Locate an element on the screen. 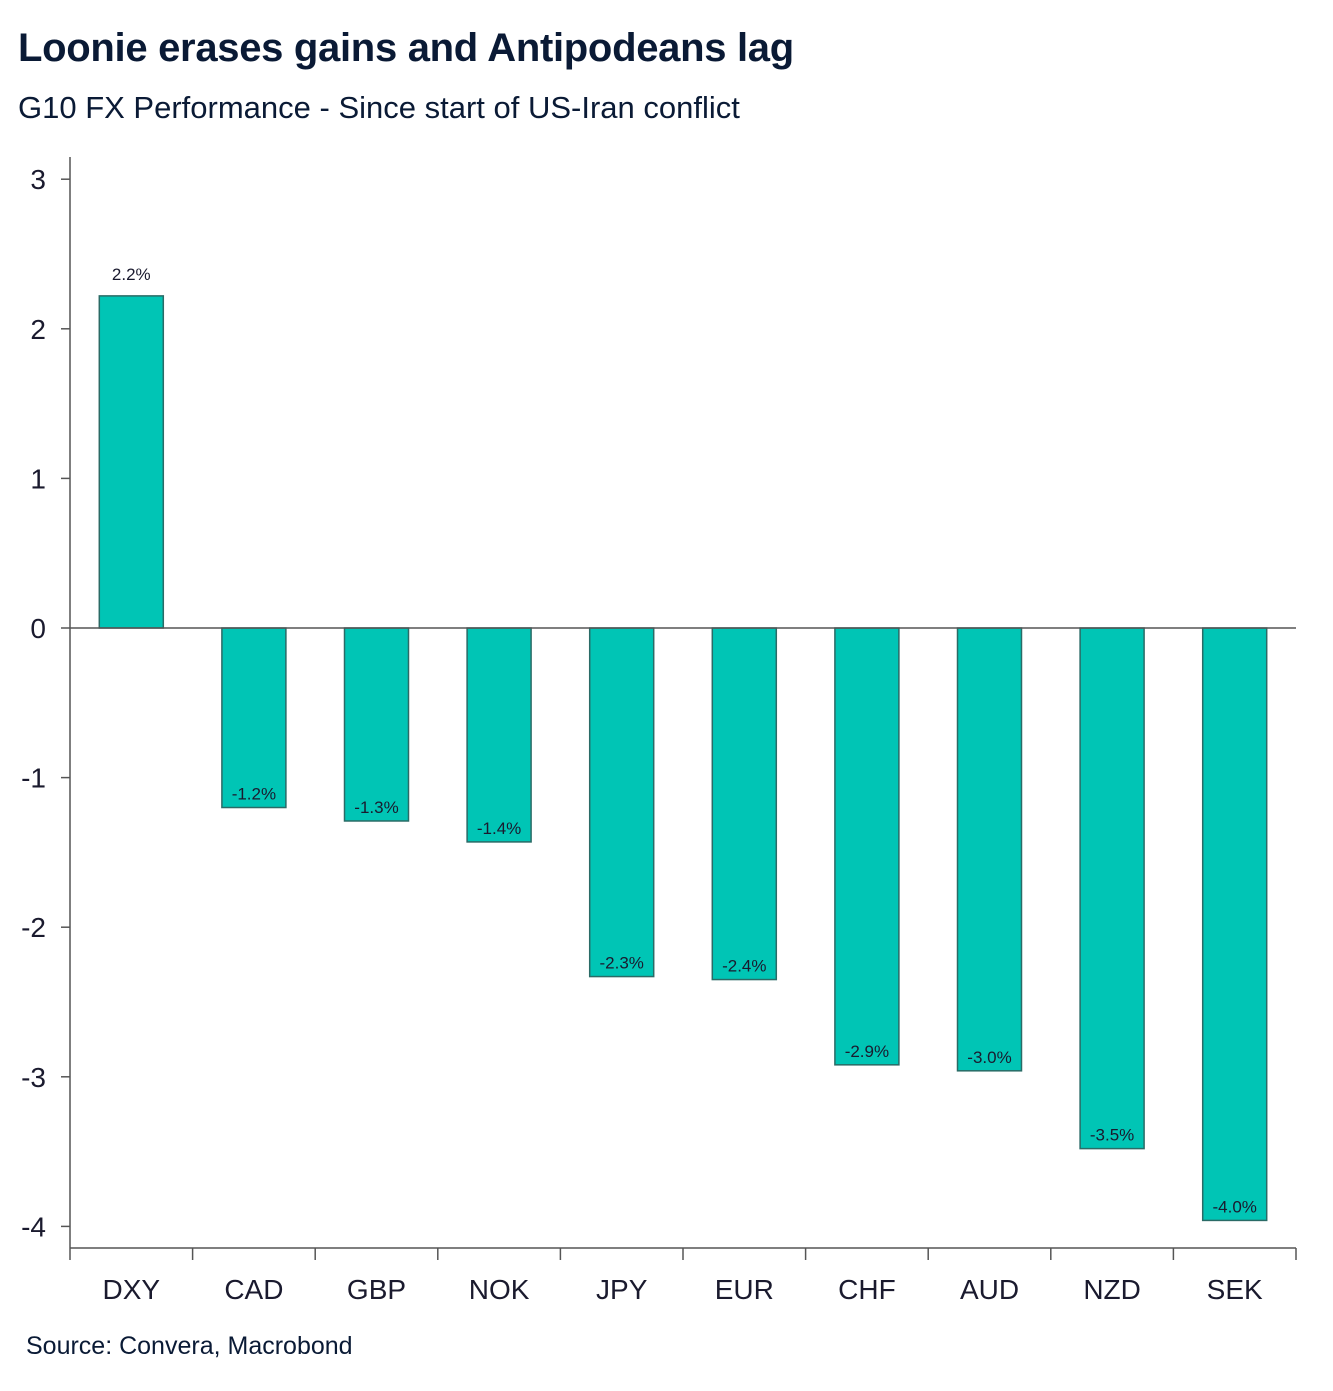 Image resolution: width=1333 pixels, height=1391 pixels. data-label-nzd: -3.5% is located at coordinates (1112, 1135).